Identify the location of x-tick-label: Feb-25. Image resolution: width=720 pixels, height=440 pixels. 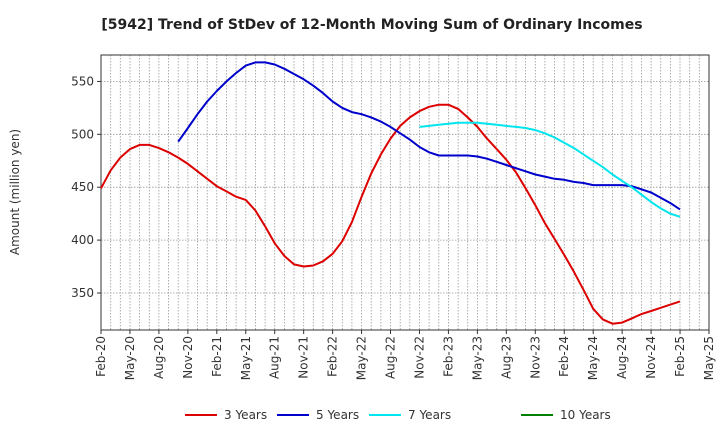
(680, 356).